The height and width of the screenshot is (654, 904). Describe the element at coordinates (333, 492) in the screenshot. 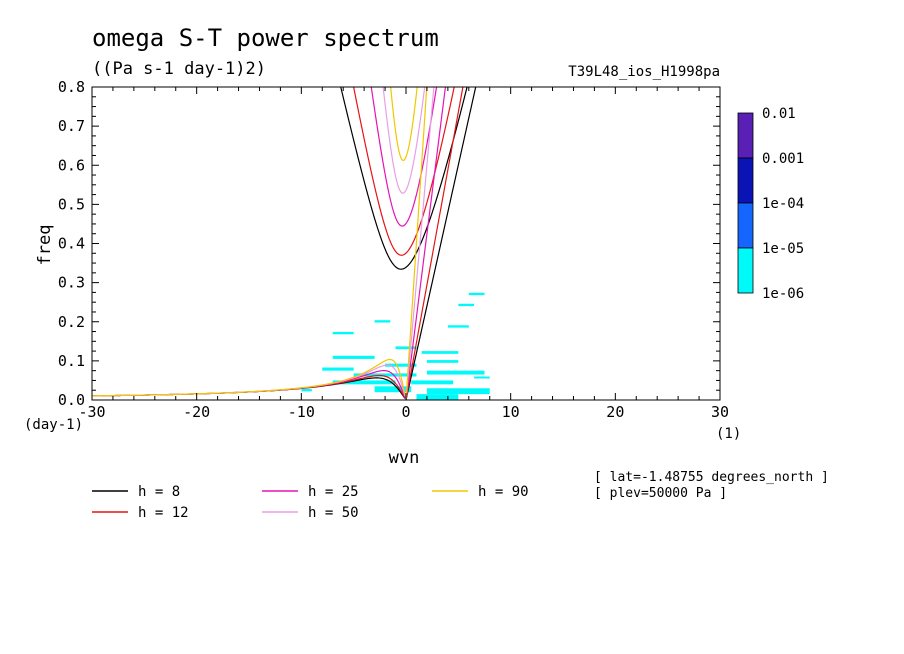

I see `legend-label: h = 25` at that location.